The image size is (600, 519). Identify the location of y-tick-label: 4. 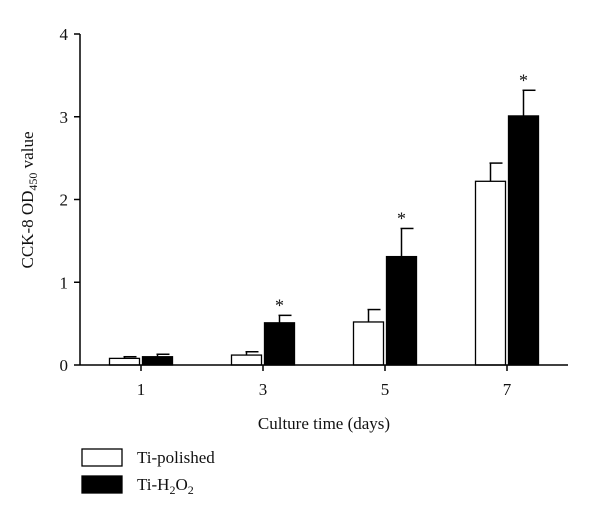
(64, 34).